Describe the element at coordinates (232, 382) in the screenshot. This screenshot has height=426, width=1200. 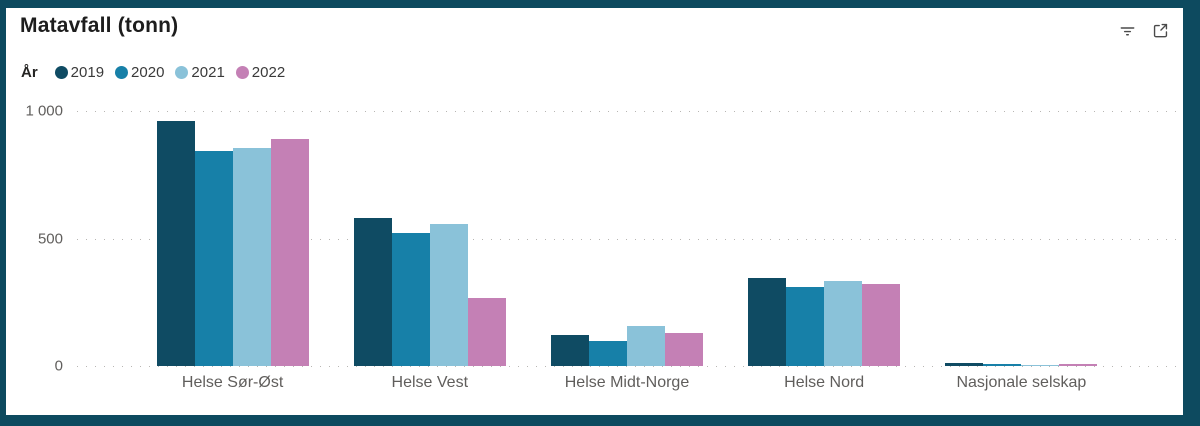
I see `x-axis-category-label: Helse Sør-Øst` at that location.